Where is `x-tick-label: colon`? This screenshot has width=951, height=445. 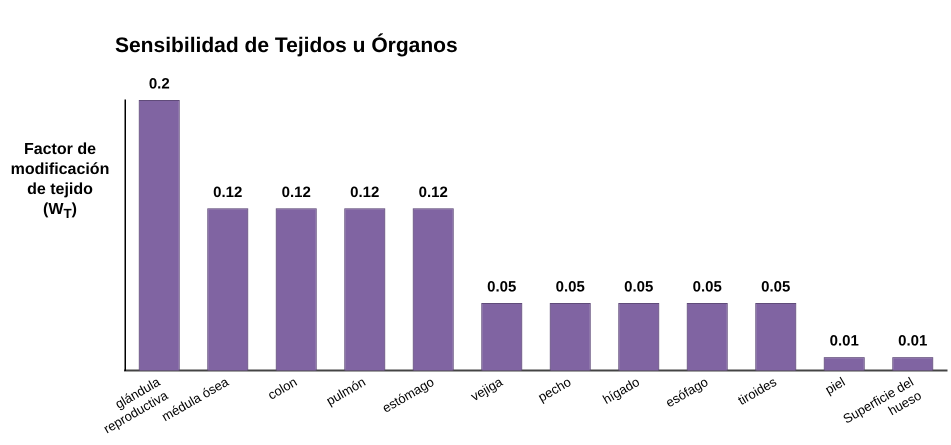
x-tick-label: colon is located at coordinates (282, 388).